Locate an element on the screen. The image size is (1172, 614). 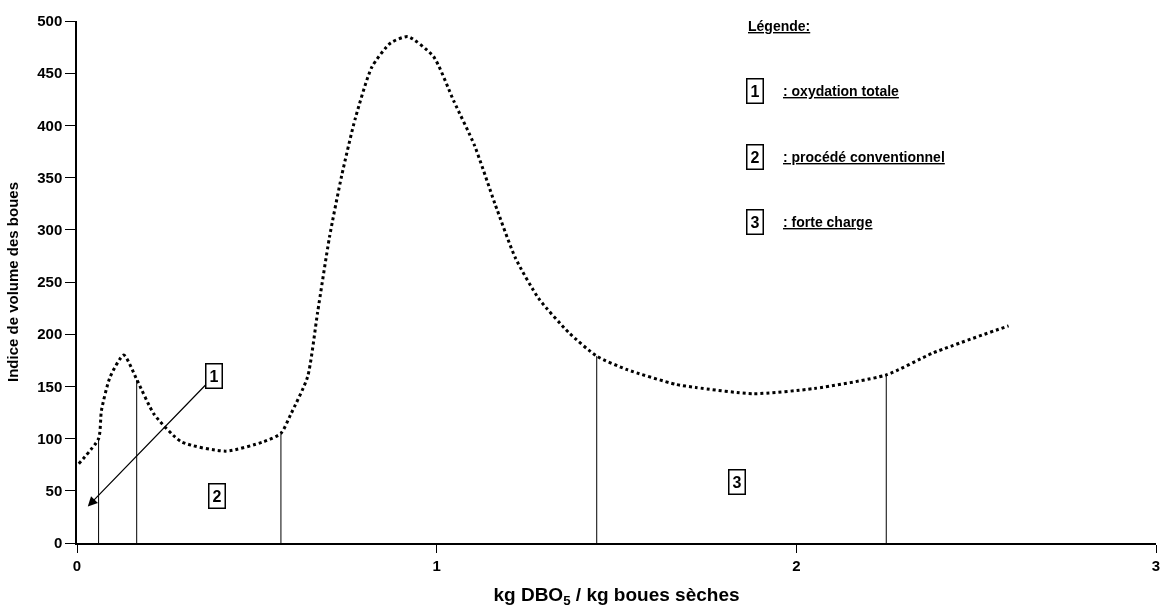
x-tick-label: 0 is located at coordinates (77, 565).